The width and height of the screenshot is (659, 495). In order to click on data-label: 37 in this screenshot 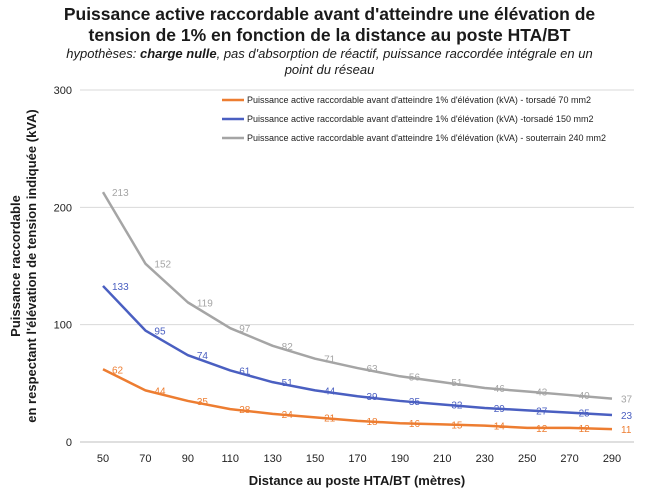, I will do `click(627, 400)`.